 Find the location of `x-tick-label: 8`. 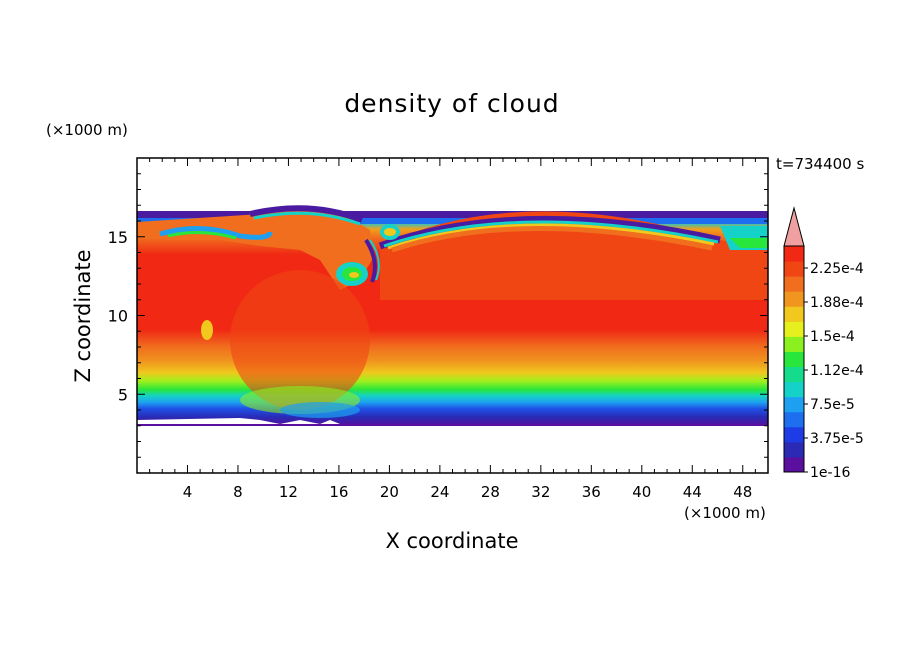

x-tick-label: 8 is located at coordinates (238, 492).